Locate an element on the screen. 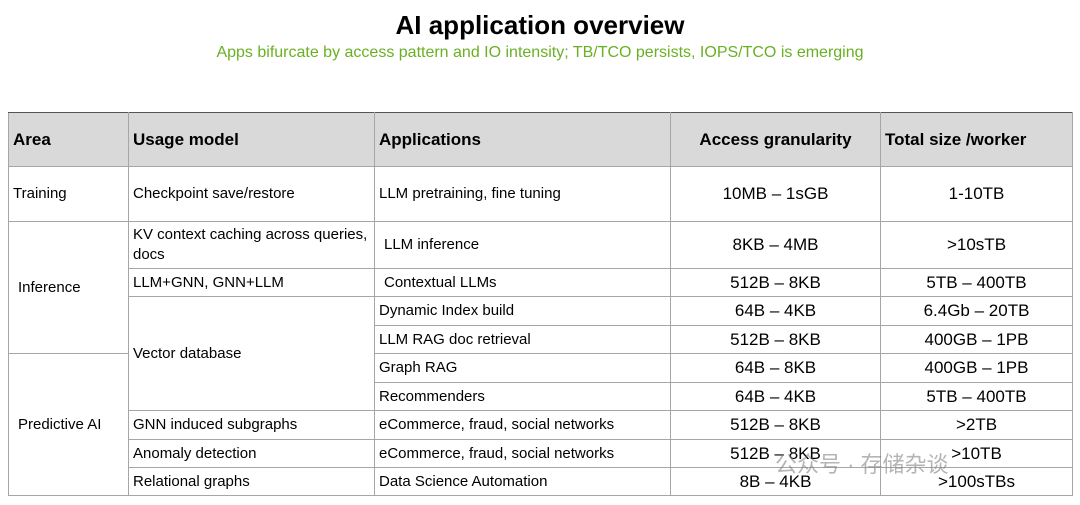  cell: 6.4Gb – 20TB is located at coordinates (976, 311).